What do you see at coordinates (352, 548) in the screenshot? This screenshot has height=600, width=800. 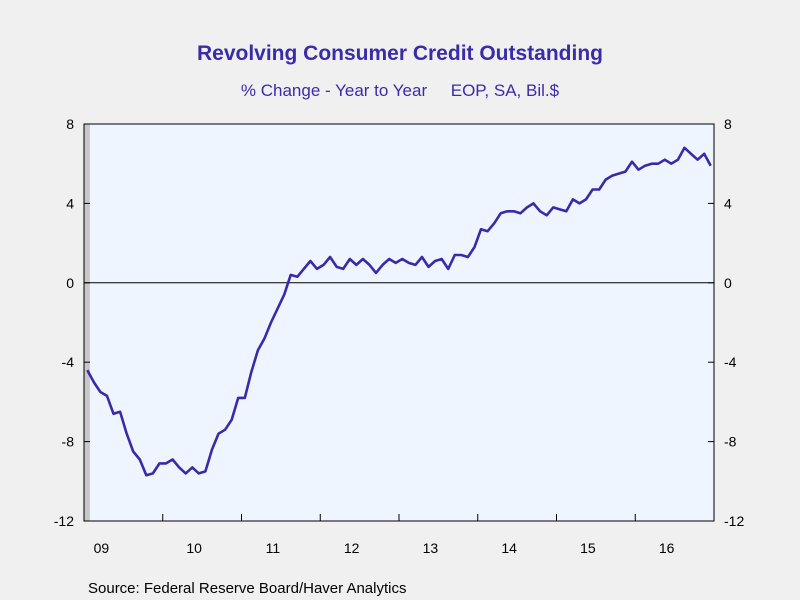 I see `x-tick-label: 12` at bounding box center [352, 548].